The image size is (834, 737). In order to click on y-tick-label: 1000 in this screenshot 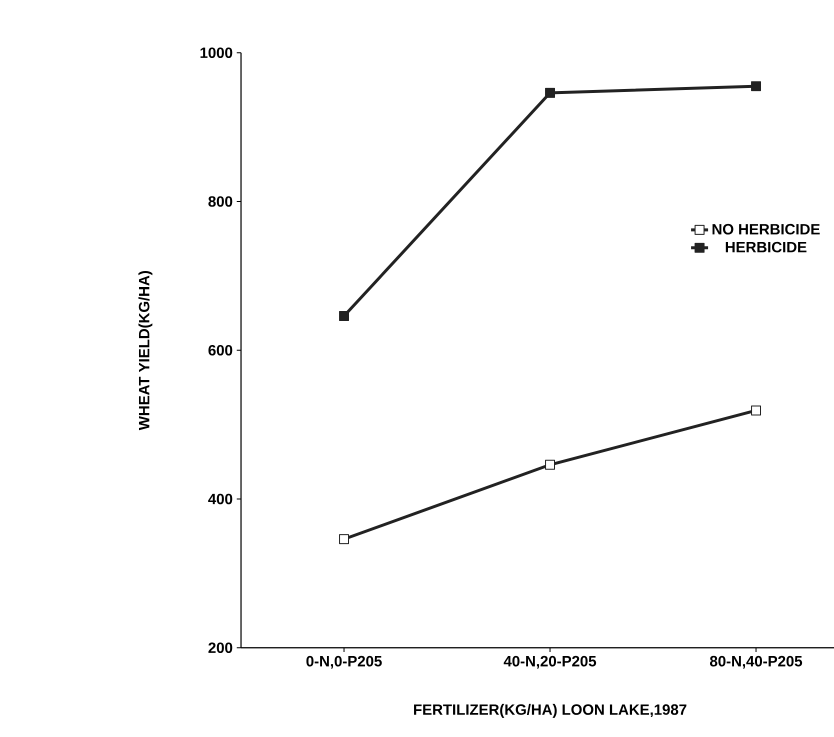, I will do `click(216, 52)`.